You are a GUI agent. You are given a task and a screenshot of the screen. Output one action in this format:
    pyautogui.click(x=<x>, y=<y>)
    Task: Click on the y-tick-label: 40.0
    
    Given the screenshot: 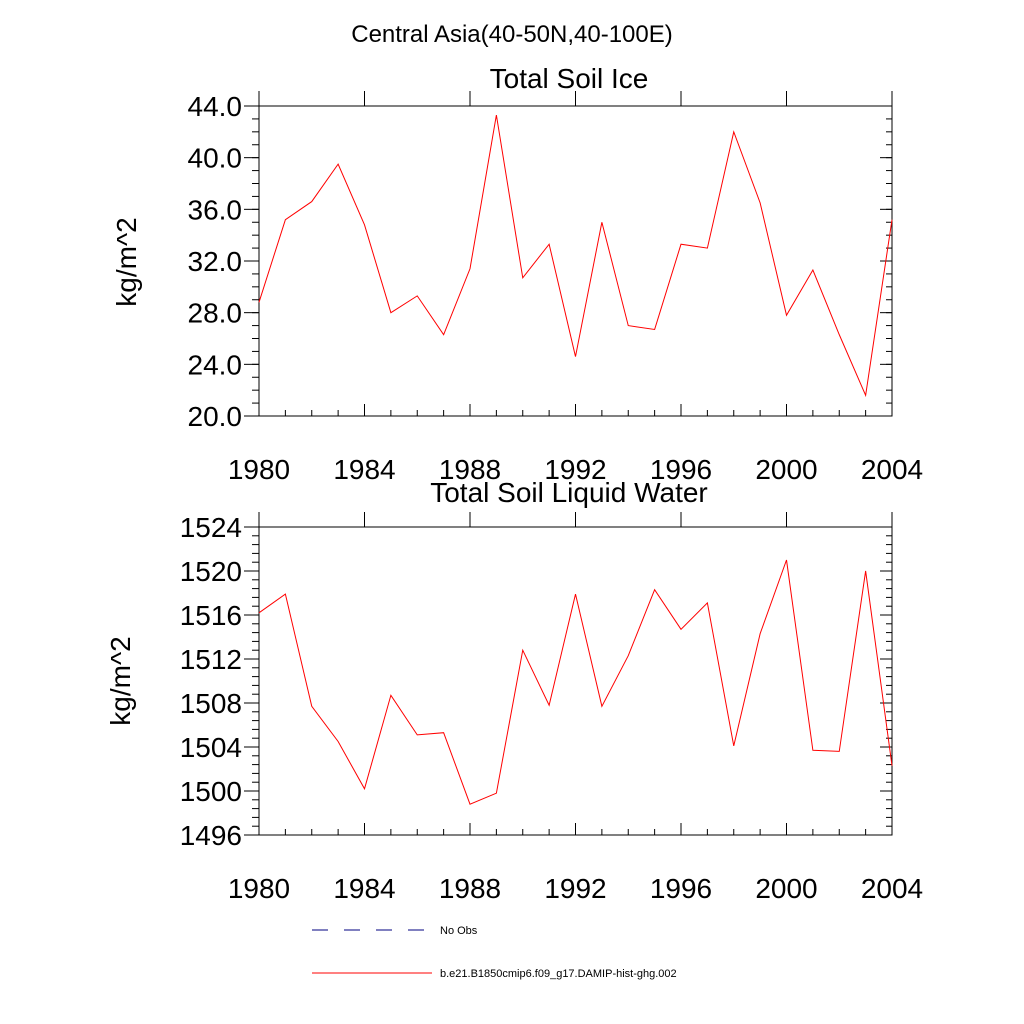 What is the action you would take?
    pyautogui.click(x=215, y=158)
    